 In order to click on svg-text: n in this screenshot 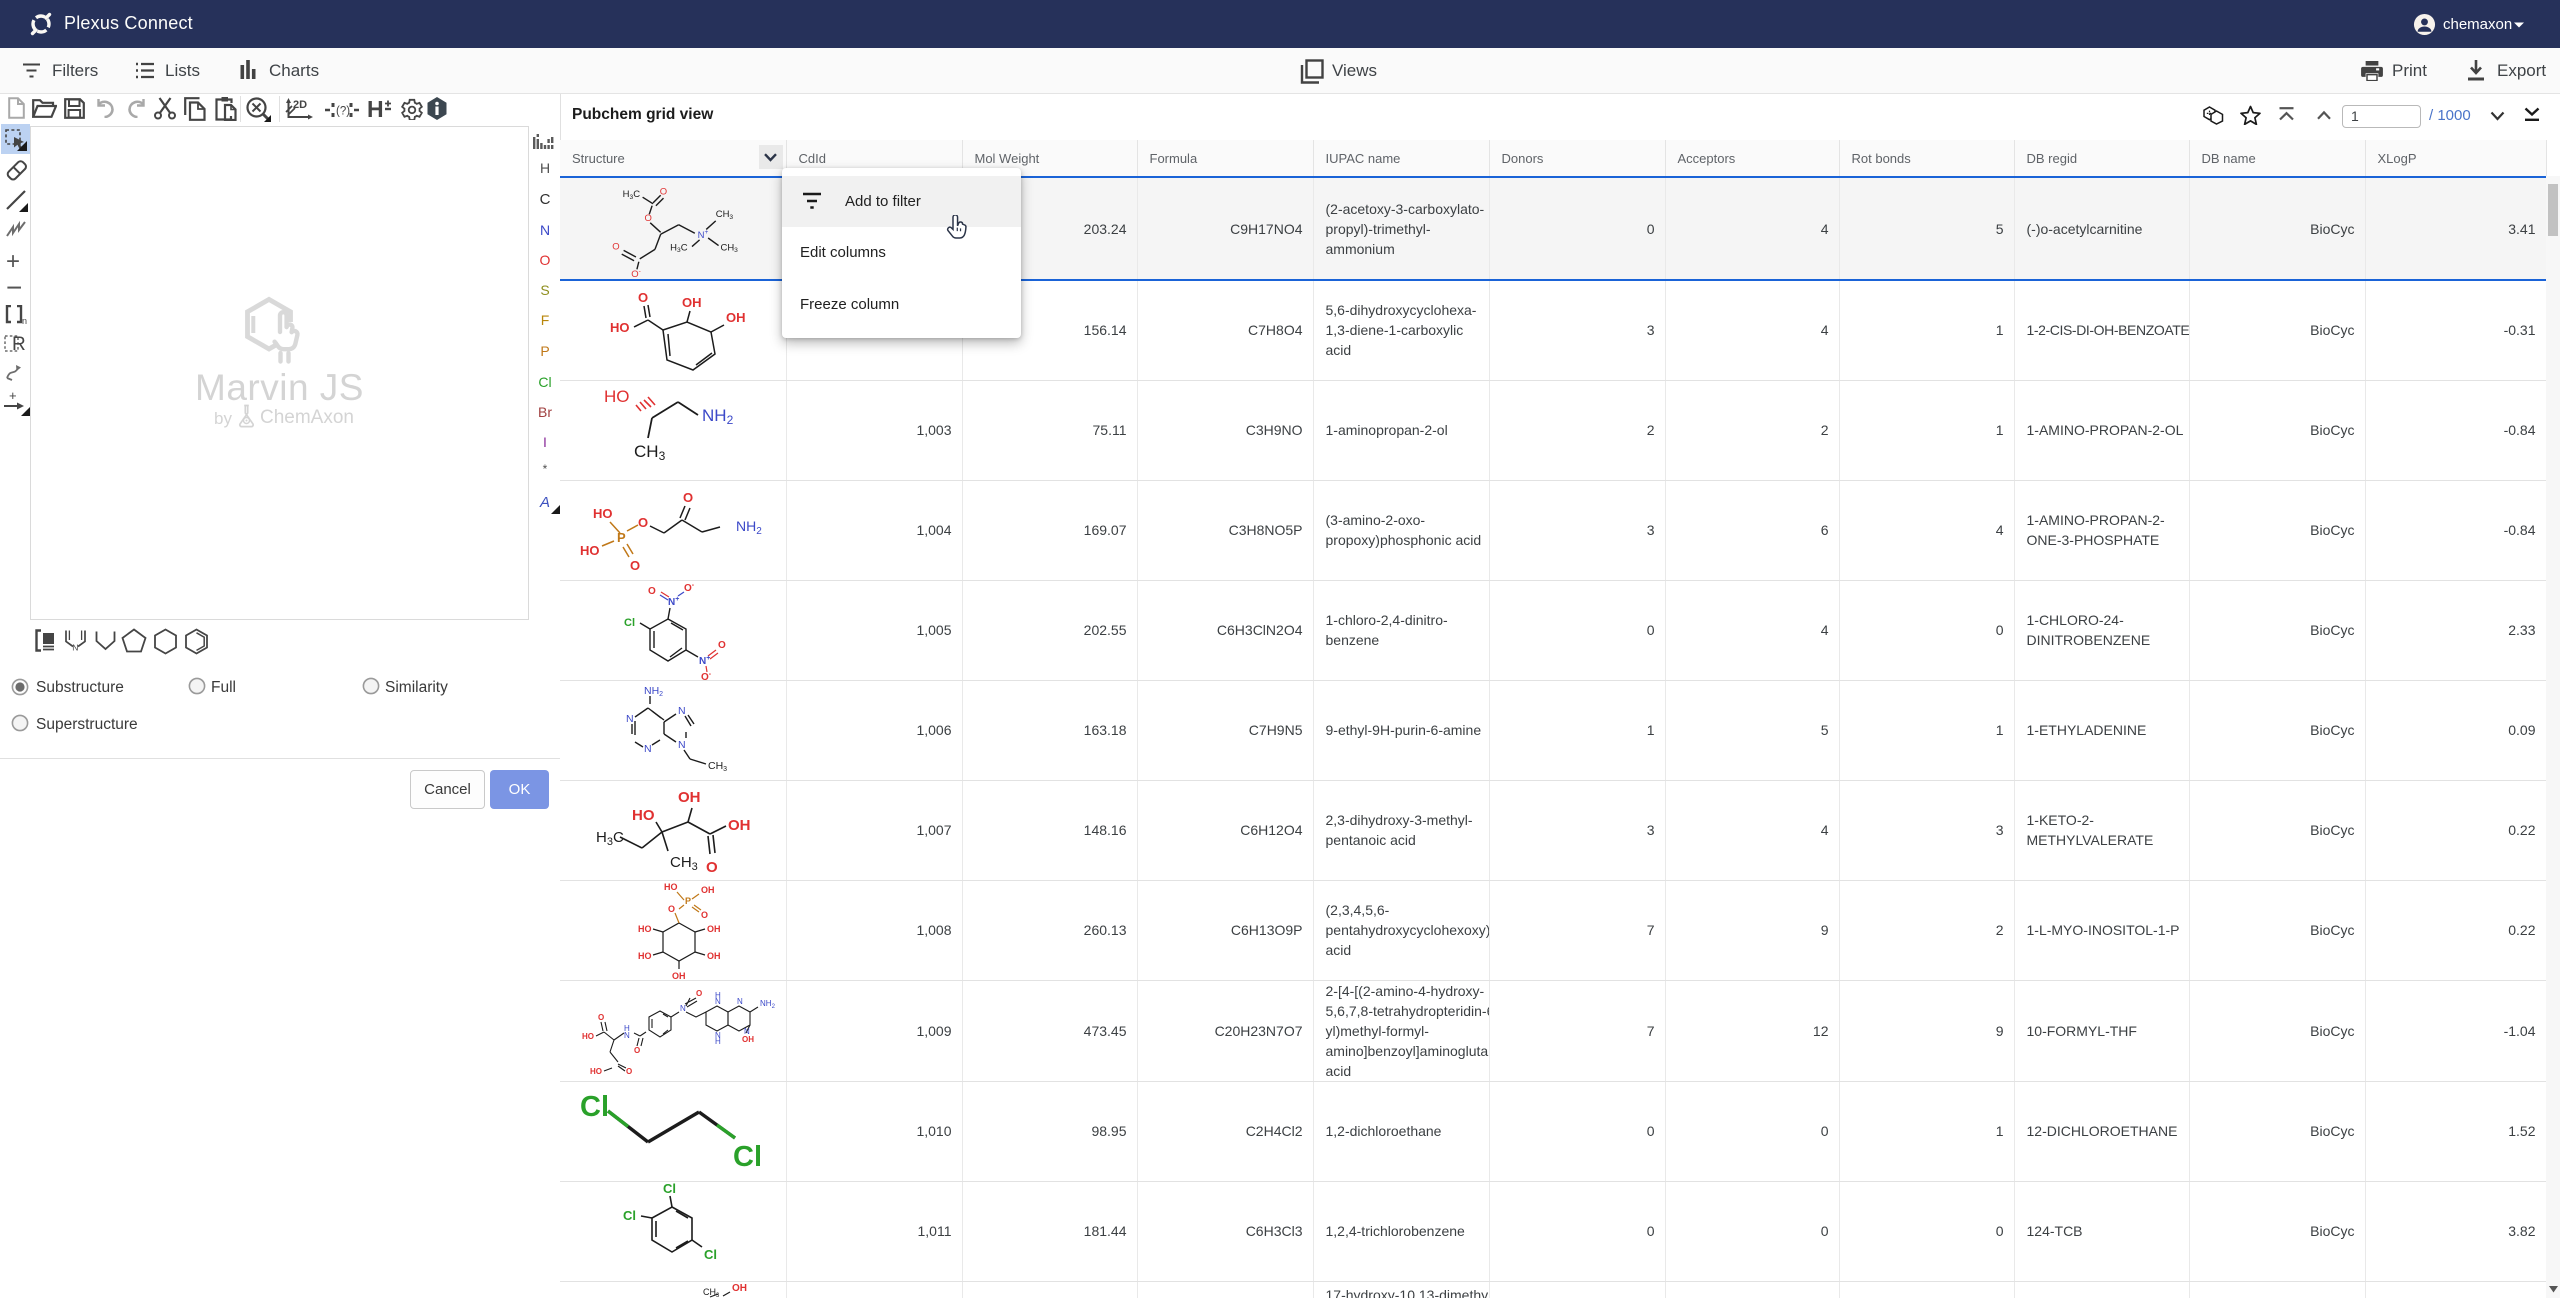, I will do `click(24, 320)`.